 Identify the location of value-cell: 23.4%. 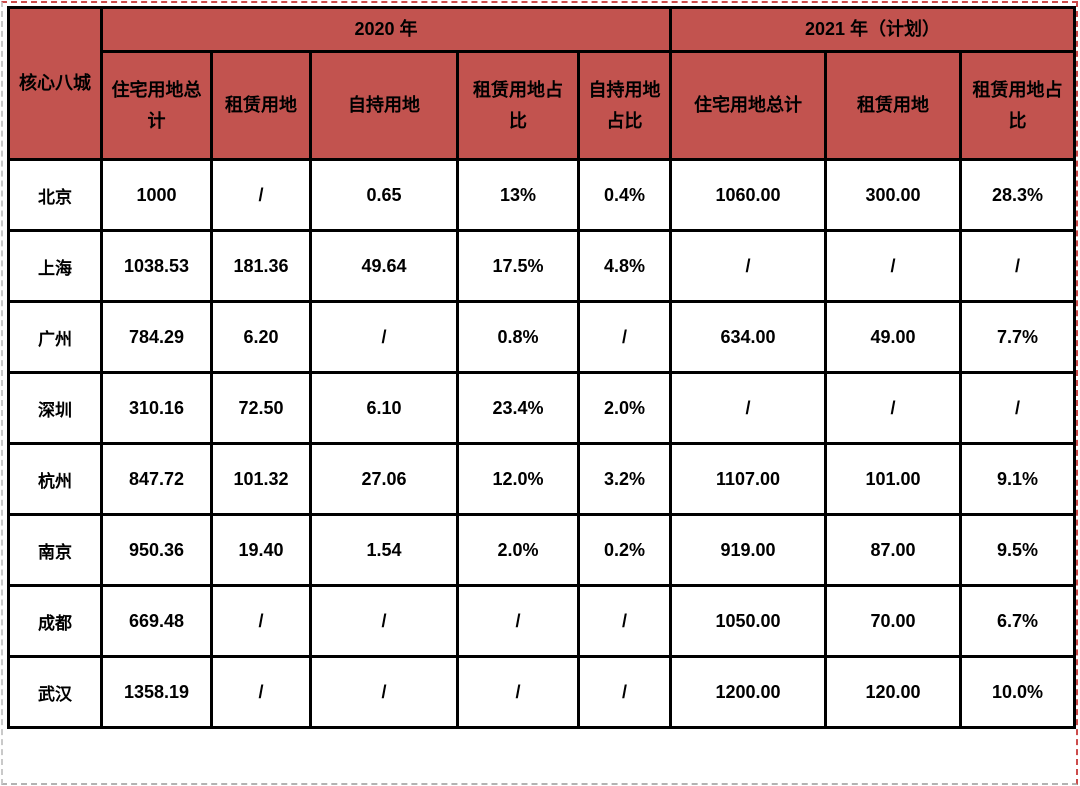
(518, 408).